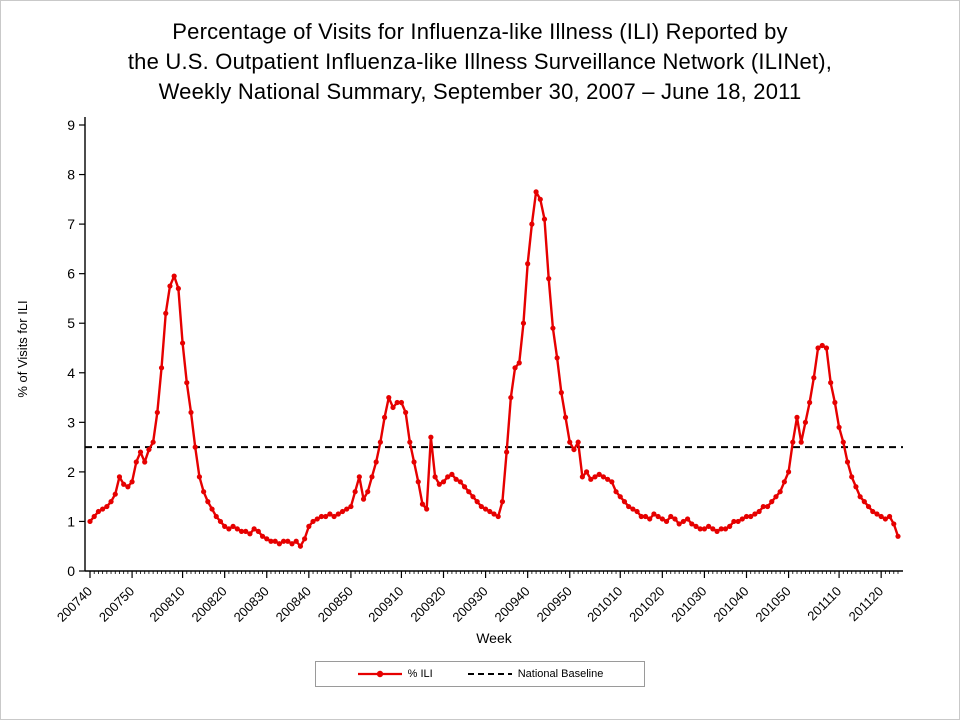  I want to click on ili-line-marker-icon, so click(379, 674).